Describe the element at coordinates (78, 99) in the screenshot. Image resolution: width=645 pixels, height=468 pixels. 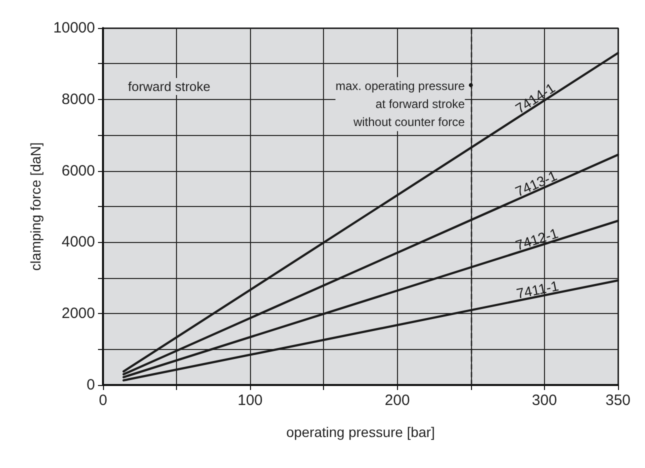
I see `y-tick-label: 8000` at that location.